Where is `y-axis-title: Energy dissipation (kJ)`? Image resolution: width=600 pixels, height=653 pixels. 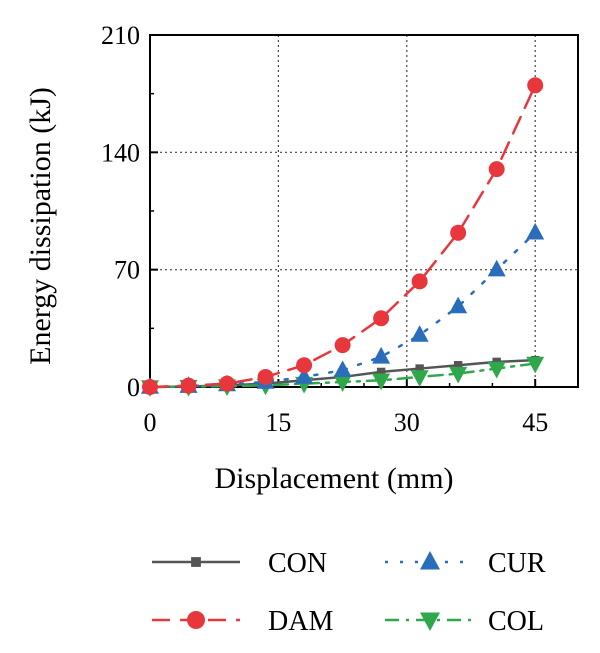 y-axis-title: Energy dissipation (kJ) is located at coordinates (40, 226).